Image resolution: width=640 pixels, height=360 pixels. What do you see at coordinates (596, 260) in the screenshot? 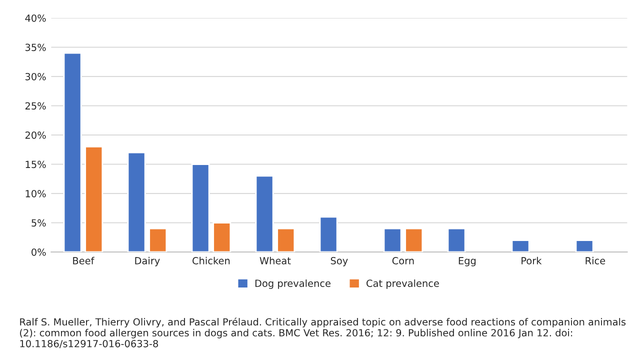
I see `x-tick-label: Rice` at bounding box center [596, 260].